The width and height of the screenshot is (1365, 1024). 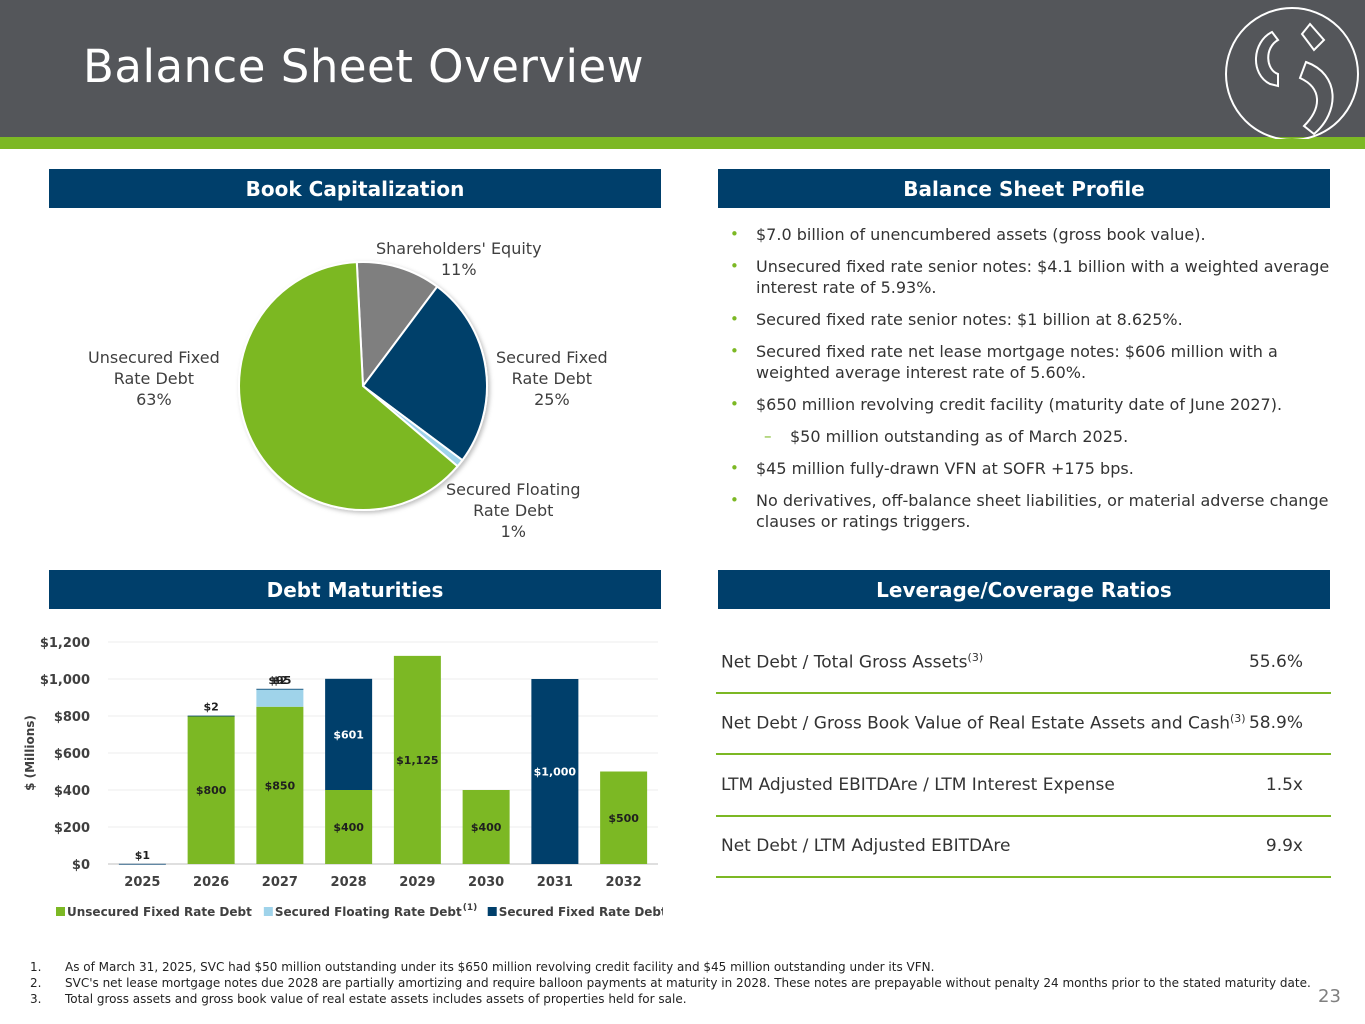 I want to click on legend-label: Secured Fixed Rate Debt, so click(x=581, y=912).